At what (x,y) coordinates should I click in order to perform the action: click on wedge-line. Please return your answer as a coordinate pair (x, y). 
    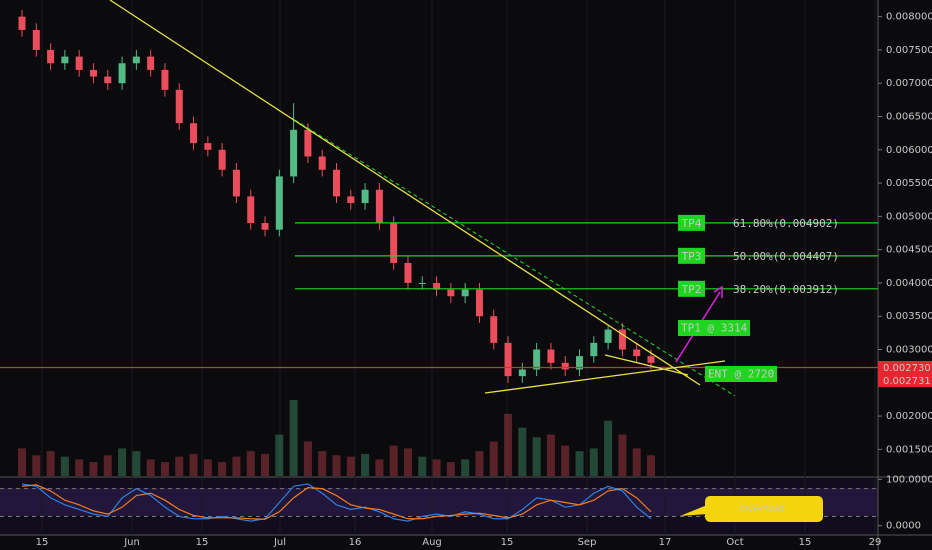
    Looking at the image, I should click on (646, 365).